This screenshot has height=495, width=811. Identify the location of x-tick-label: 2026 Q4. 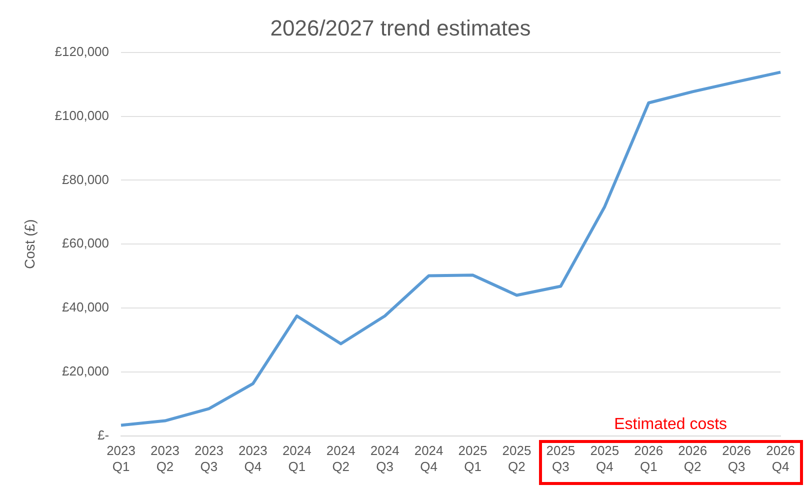
(780, 458).